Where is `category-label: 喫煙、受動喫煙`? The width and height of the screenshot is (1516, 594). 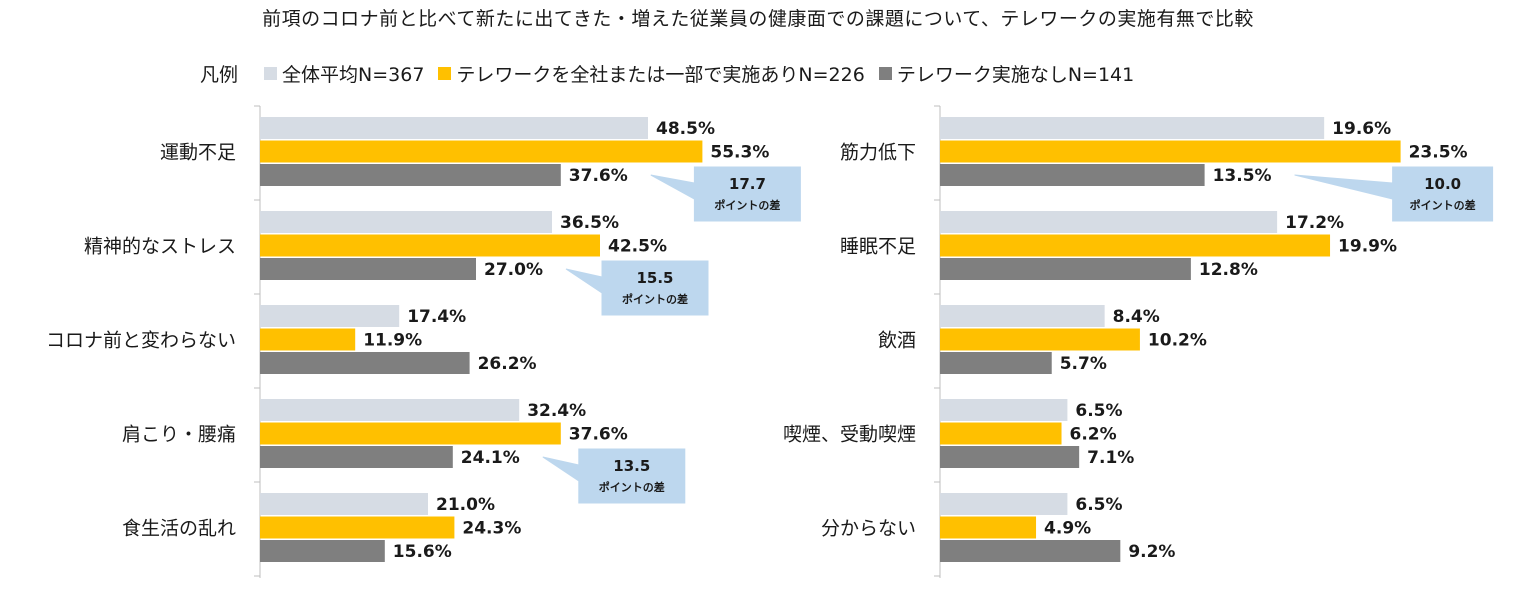
category-label: 喫煙、受動喫煙 is located at coordinates (849, 435).